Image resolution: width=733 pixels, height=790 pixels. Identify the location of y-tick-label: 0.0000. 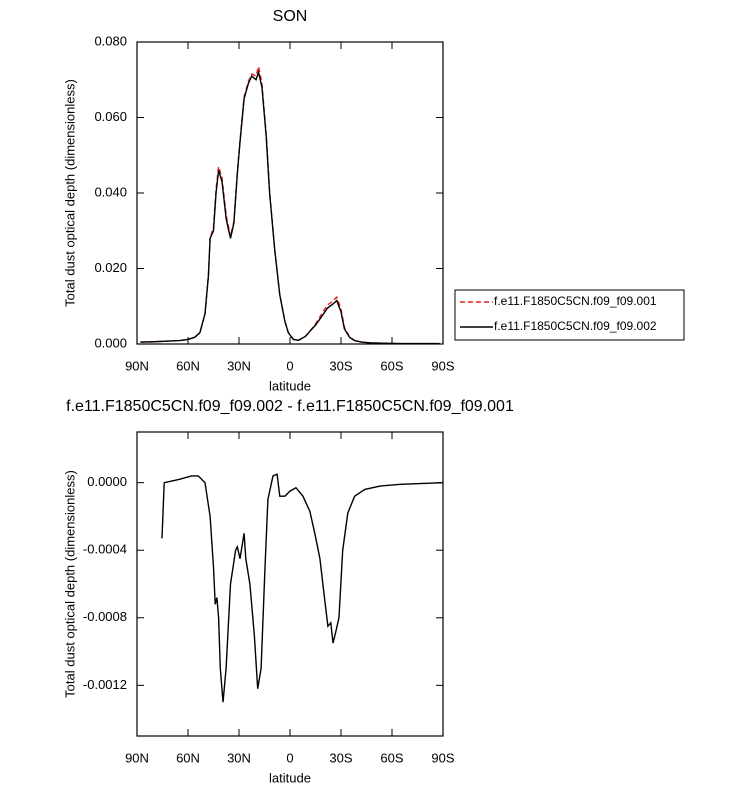
(107, 481).